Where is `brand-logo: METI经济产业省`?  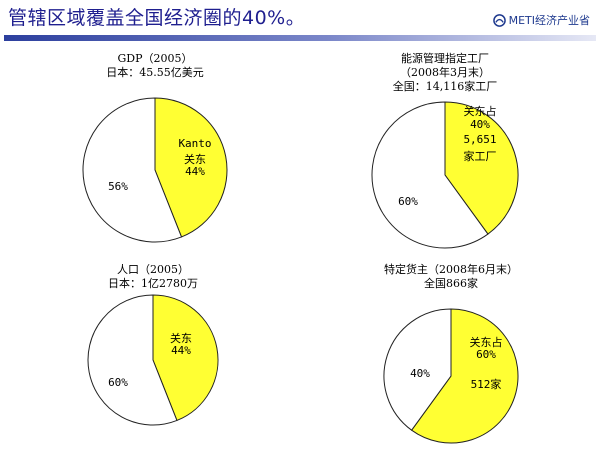 brand-logo: METI经济产业省 is located at coordinates (541, 20).